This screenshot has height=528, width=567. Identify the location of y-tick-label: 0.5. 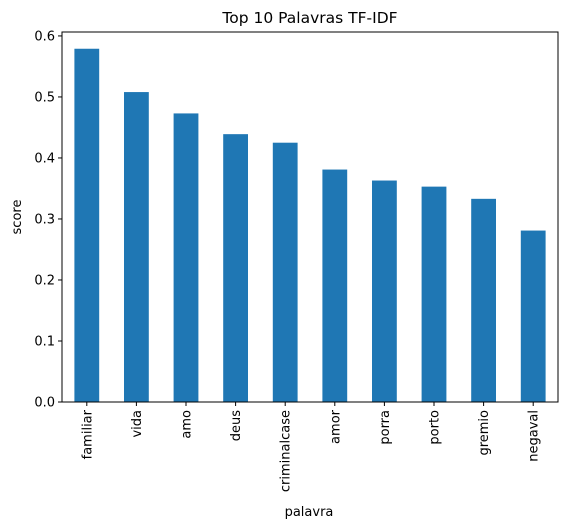
(44, 97).